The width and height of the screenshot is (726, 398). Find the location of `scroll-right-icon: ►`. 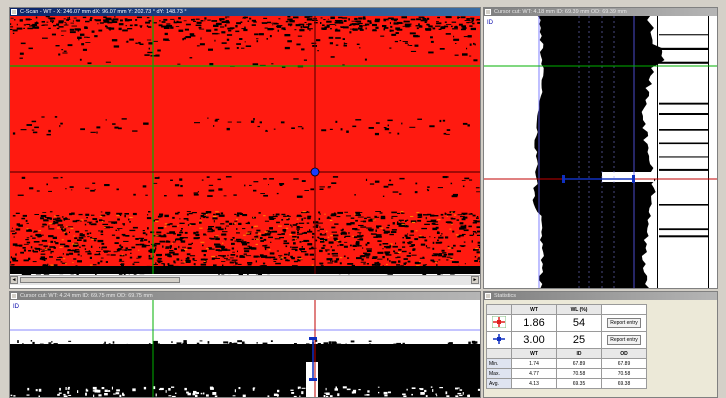

scroll-right-icon: ► is located at coordinates (475, 280).